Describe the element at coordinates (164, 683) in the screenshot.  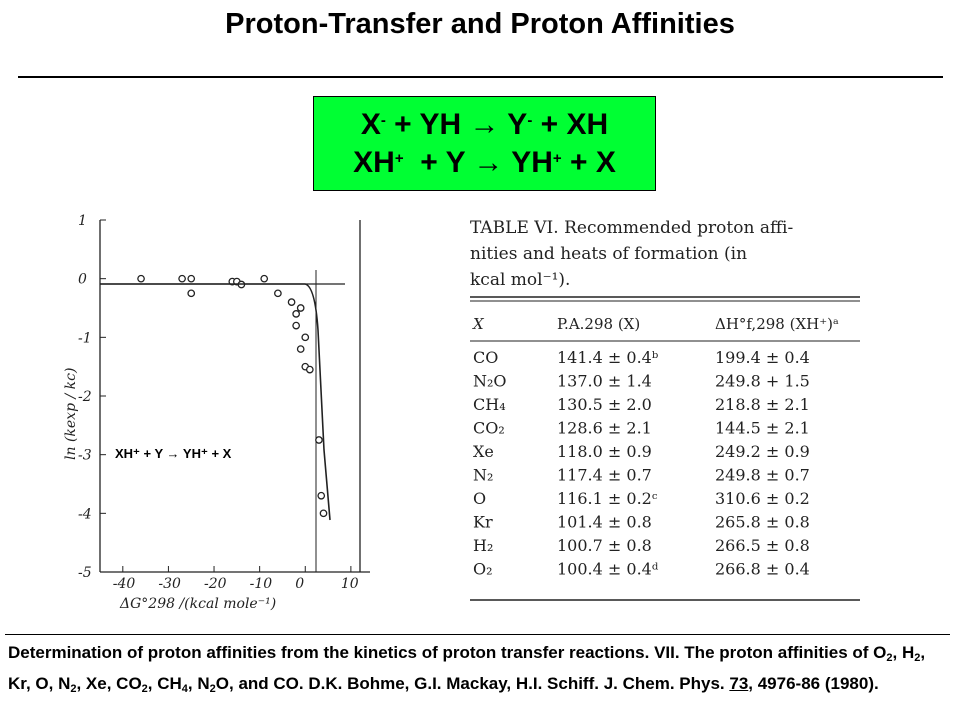
I see `caption-text: , CH` at that location.